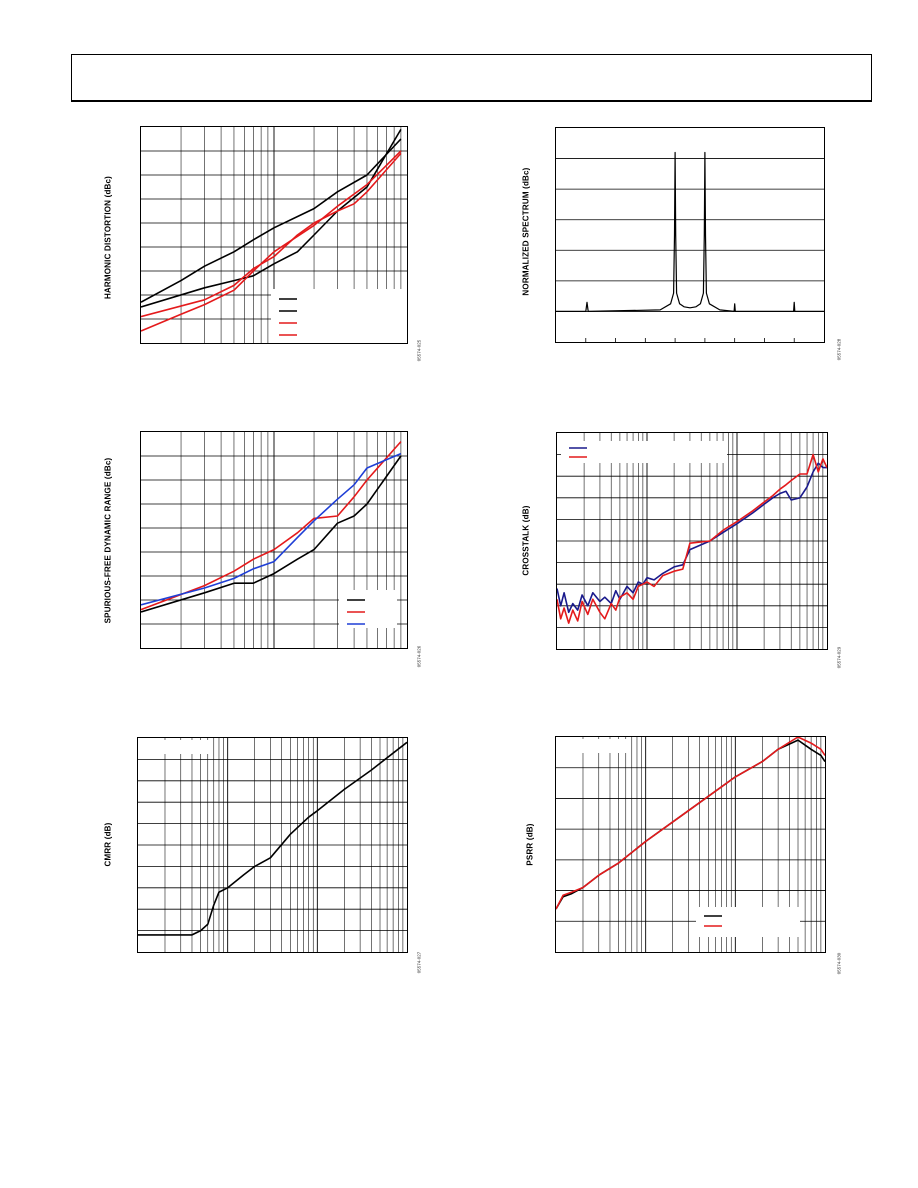 The width and height of the screenshot is (918, 1188). I want to click on psrr-legend, so click(748, 922).